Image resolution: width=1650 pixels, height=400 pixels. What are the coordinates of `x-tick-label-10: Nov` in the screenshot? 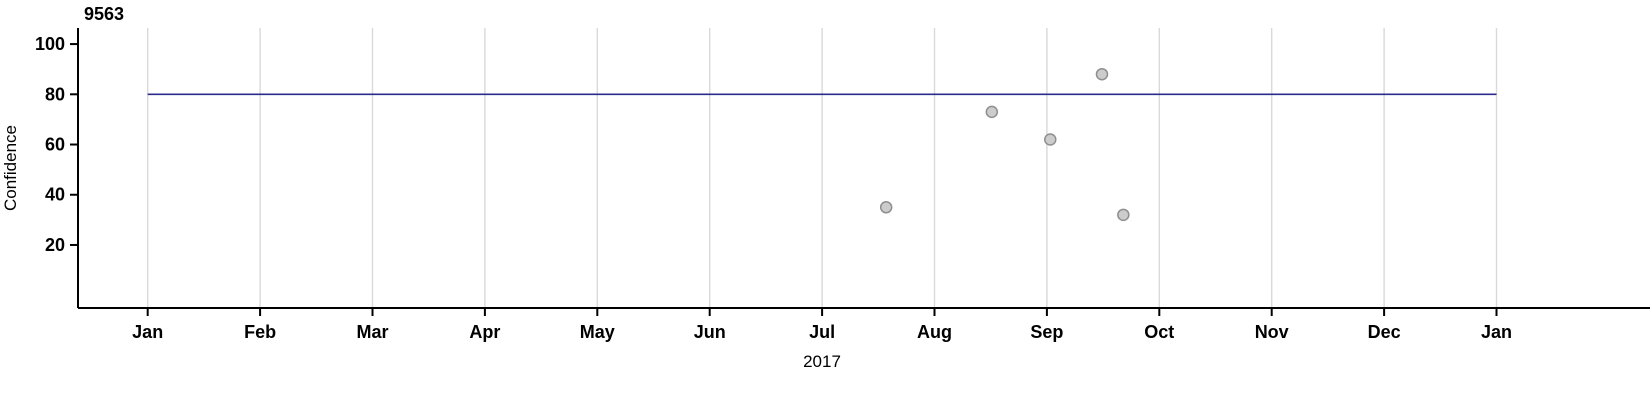 It's located at (1272, 332).